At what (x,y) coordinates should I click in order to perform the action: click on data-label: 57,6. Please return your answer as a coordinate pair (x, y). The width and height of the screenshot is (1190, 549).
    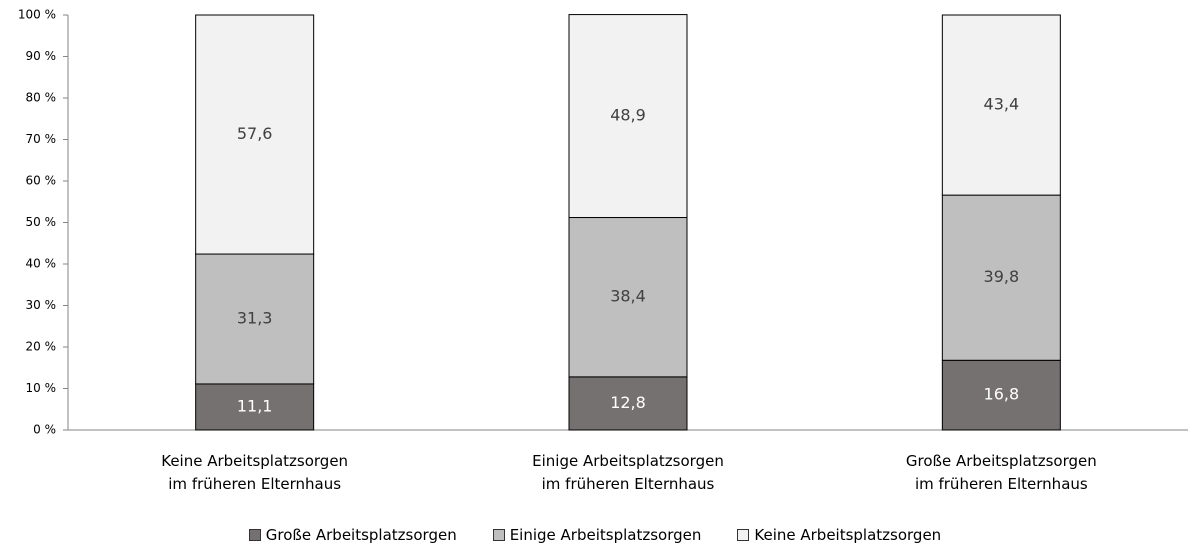
    Looking at the image, I should click on (255, 133).